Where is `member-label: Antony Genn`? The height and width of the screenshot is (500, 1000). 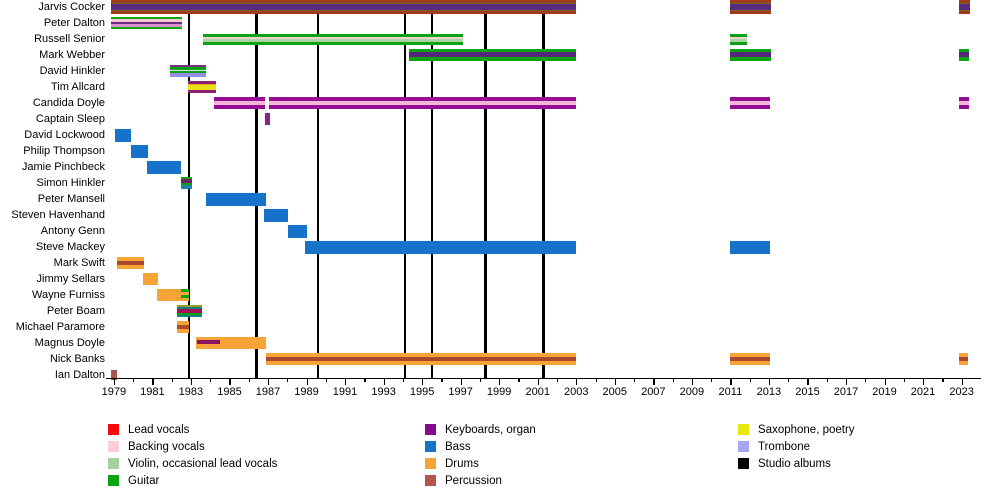
member-label: Antony Genn is located at coordinates (72, 231).